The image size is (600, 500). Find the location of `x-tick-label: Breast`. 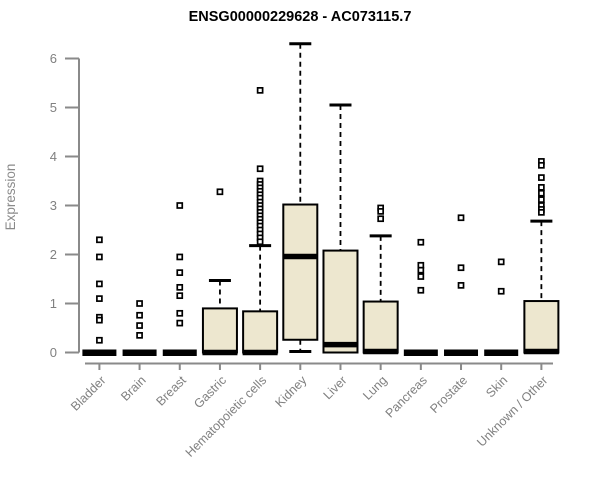

x-tick-label: Breast is located at coordinates (171, 391).